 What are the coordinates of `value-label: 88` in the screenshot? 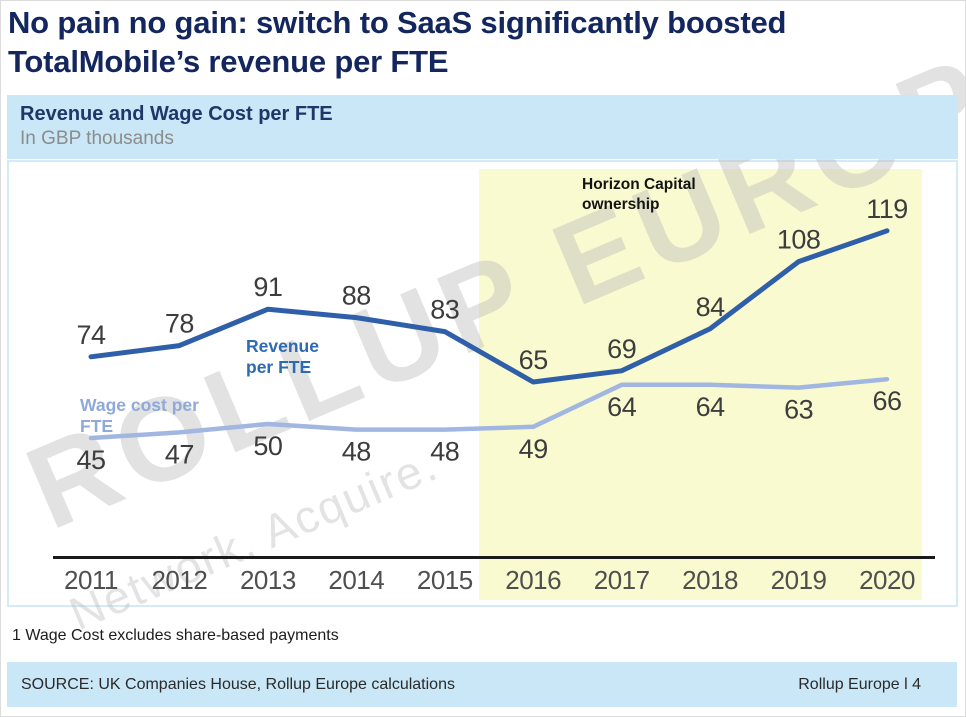 It's located at (356, 296).